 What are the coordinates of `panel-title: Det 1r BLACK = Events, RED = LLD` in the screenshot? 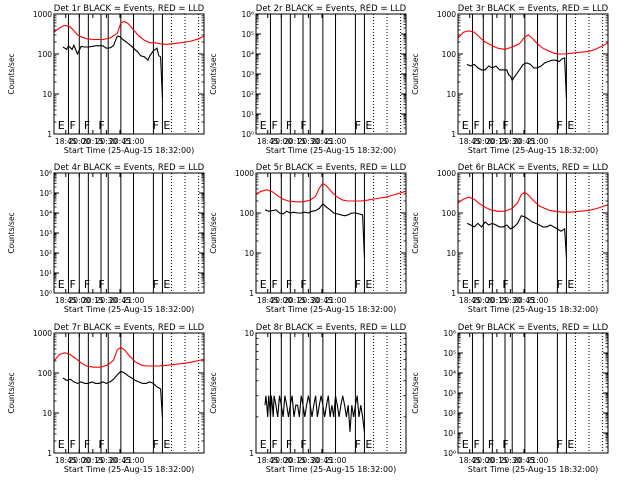 It's located at (129, 9).